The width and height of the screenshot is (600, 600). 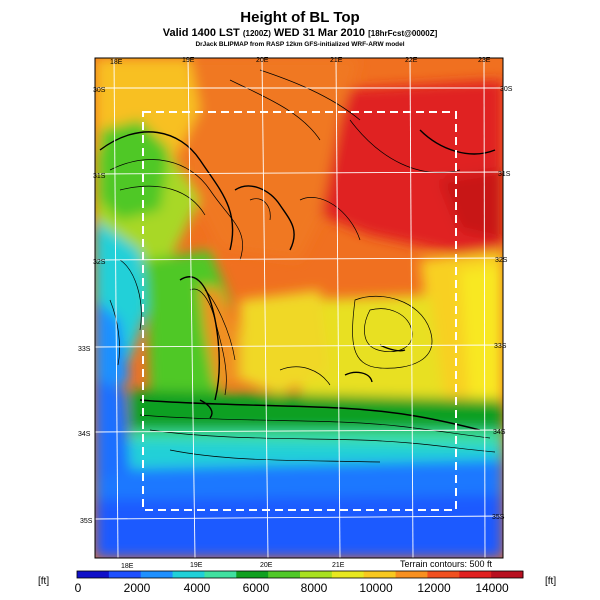 What do you see at coordinates (116, 62) in the screenshot?
I see `top-lon-18e: 18E` at bounding box center [116, 62].